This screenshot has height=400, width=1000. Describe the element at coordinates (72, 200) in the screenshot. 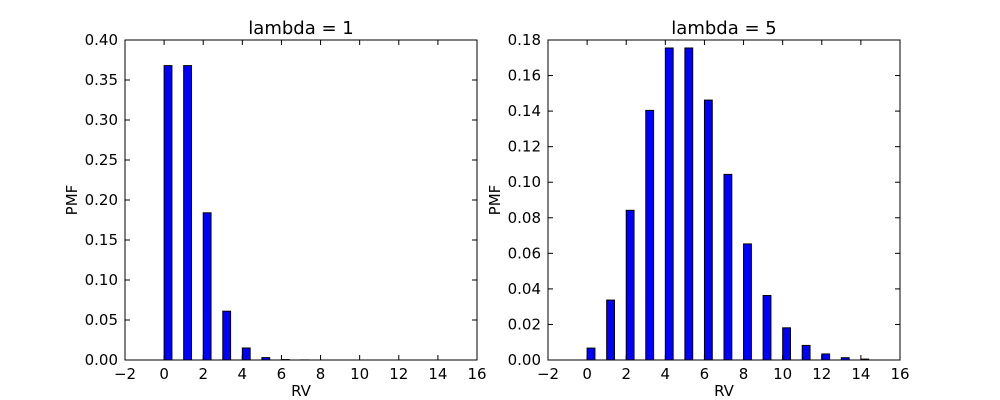

I see `y-axis-label-left: PMF` at that location.